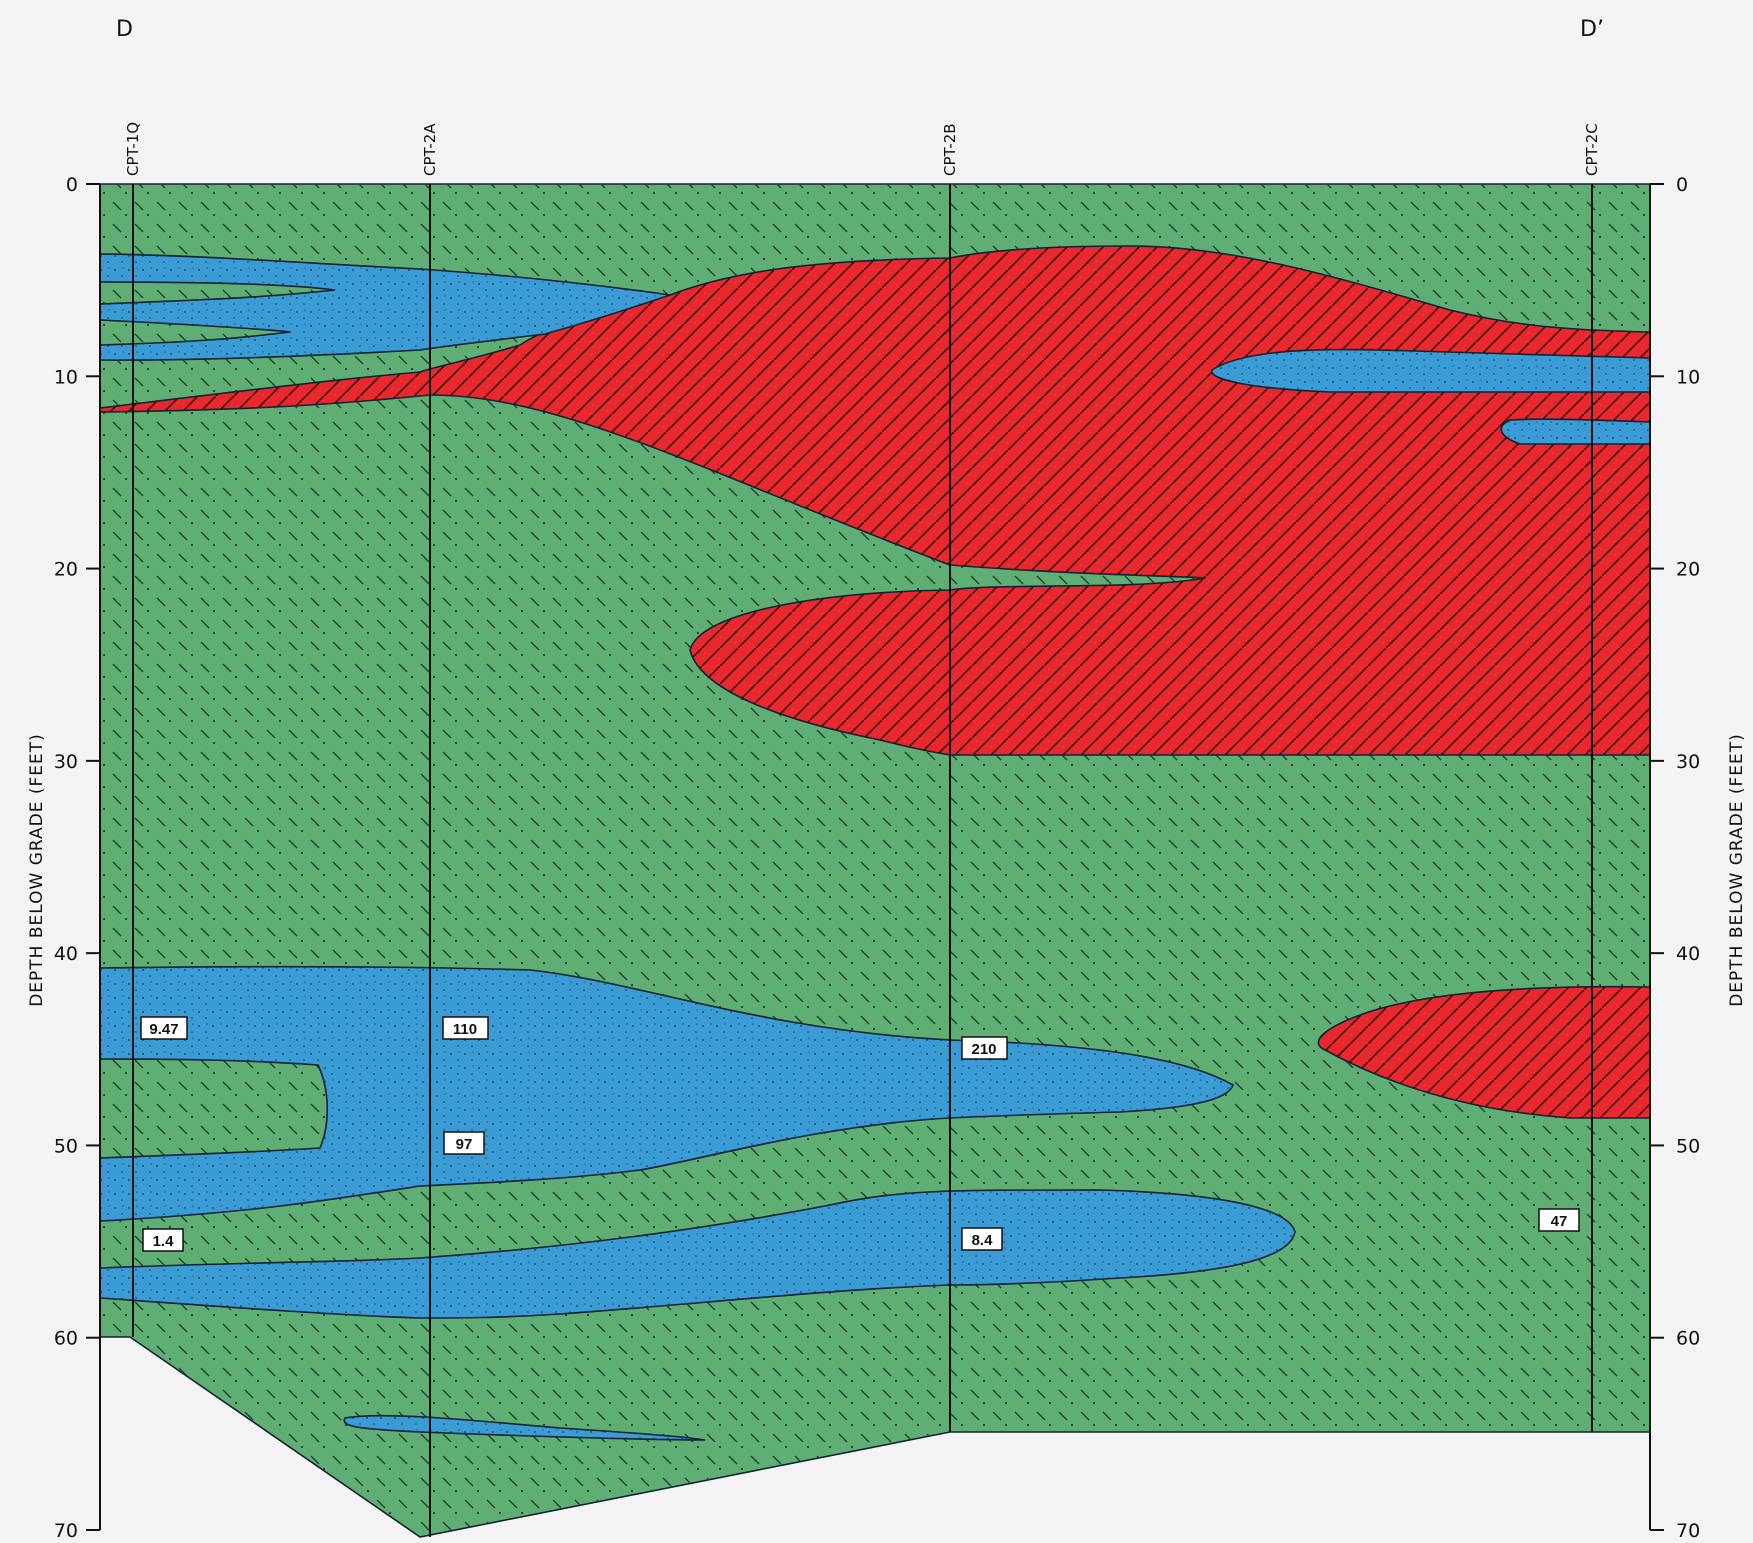  What do you see at coordinates (72, 185) in the screenshot?
I see `left-axis-tick-label: 0` at bounding box center [72, 185].